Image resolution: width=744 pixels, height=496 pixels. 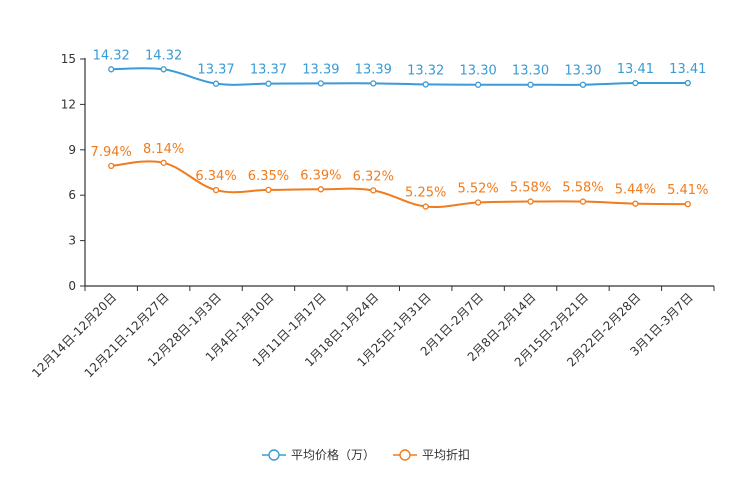 What do you see at coordinates (74, 335) in the screenshot?
I see `x-tick-label: 12月14日-12月20日` at bounding box center [74, 335].